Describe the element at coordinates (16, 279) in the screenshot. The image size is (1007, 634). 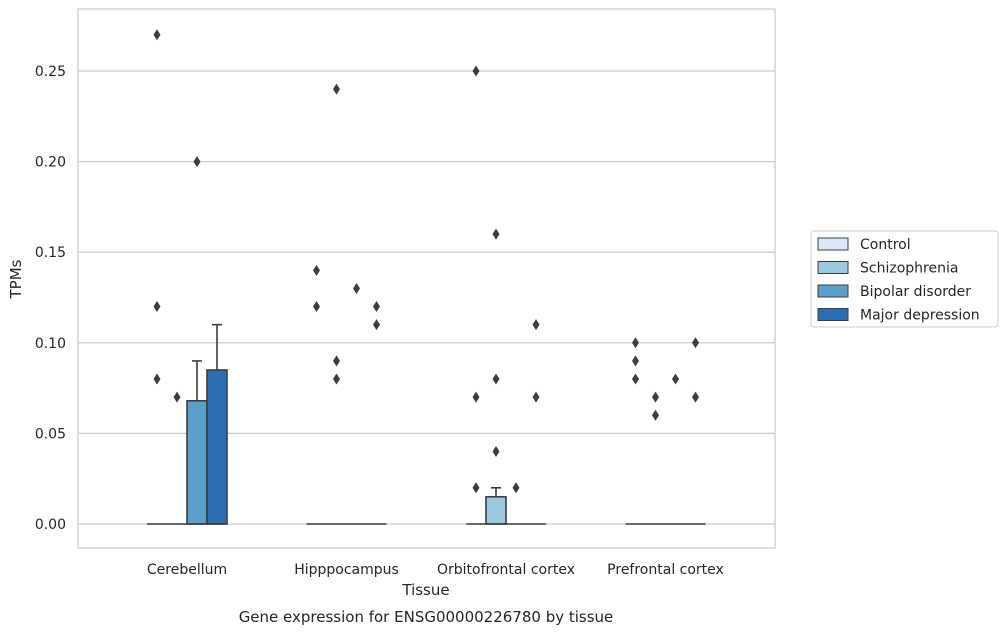
I see `y-axis-label: TPMs` at that location.